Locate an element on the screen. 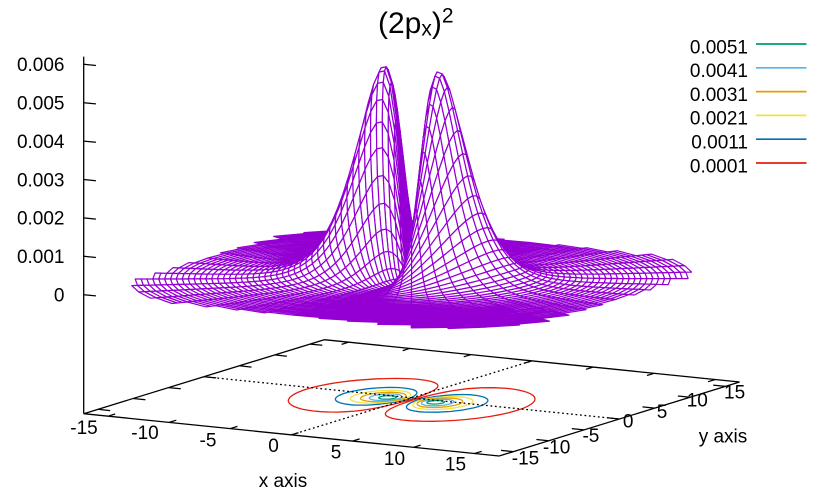 The width and height of the screenshot is (819, 500). svg-text: 0.0031 is located at coordinates (719, 95).